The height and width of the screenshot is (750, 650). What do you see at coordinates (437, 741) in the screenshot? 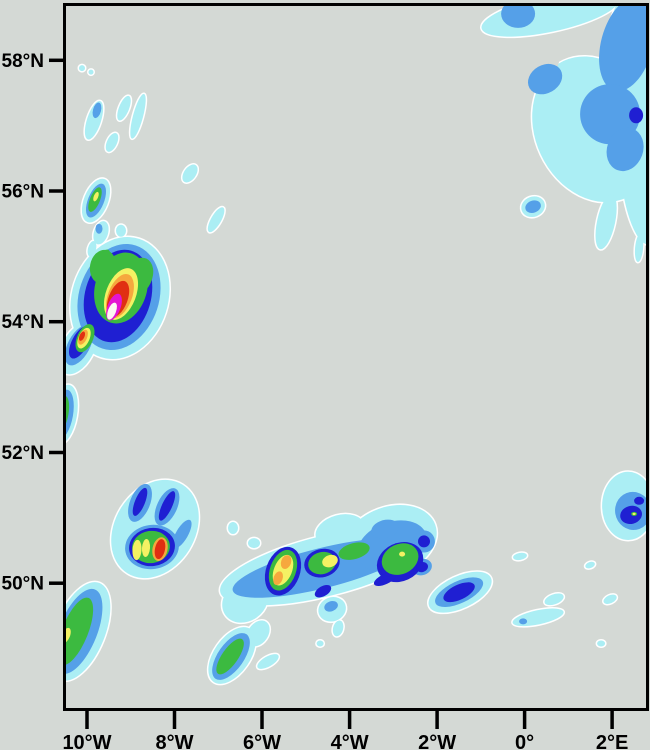
I see `x-tick-label: 2°W` at bounding box center [437, 741].